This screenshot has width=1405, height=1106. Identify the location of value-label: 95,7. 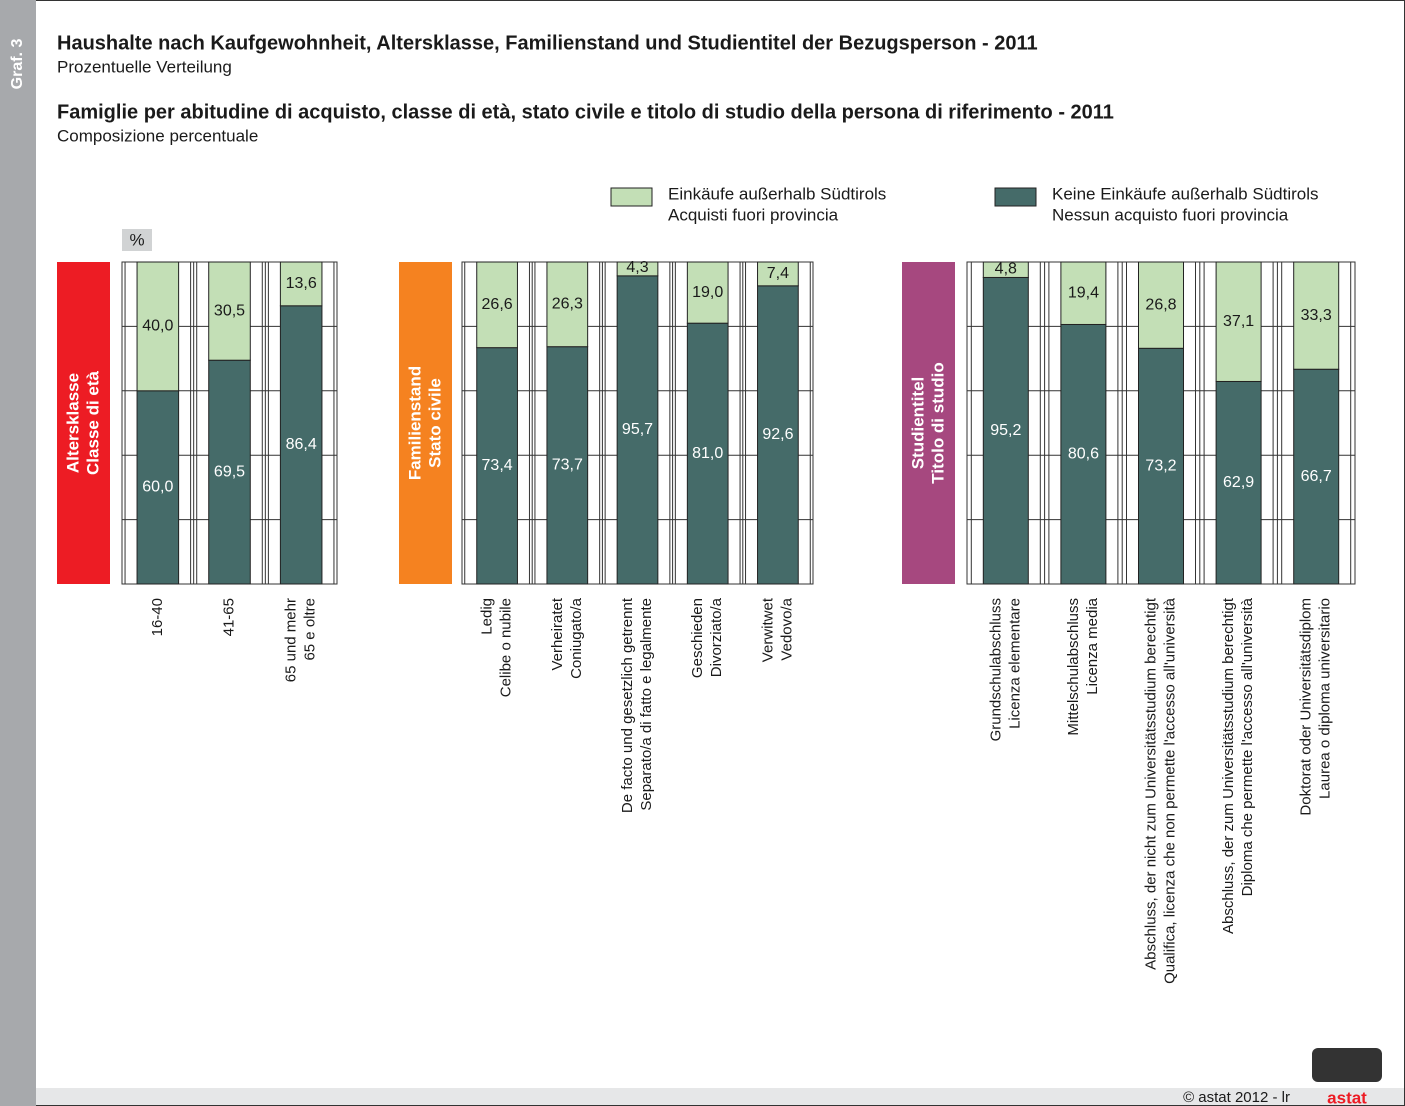
(637, 429).